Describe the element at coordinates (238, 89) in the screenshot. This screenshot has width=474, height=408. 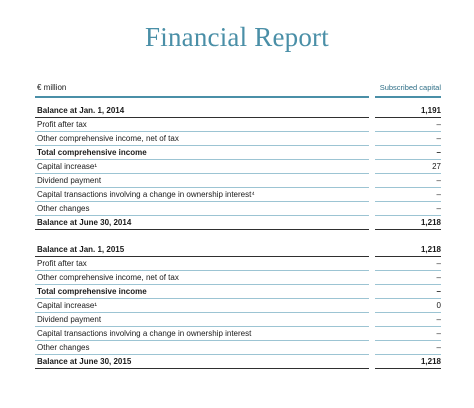
I see `table-header: € million Subscribed capital` at that location.